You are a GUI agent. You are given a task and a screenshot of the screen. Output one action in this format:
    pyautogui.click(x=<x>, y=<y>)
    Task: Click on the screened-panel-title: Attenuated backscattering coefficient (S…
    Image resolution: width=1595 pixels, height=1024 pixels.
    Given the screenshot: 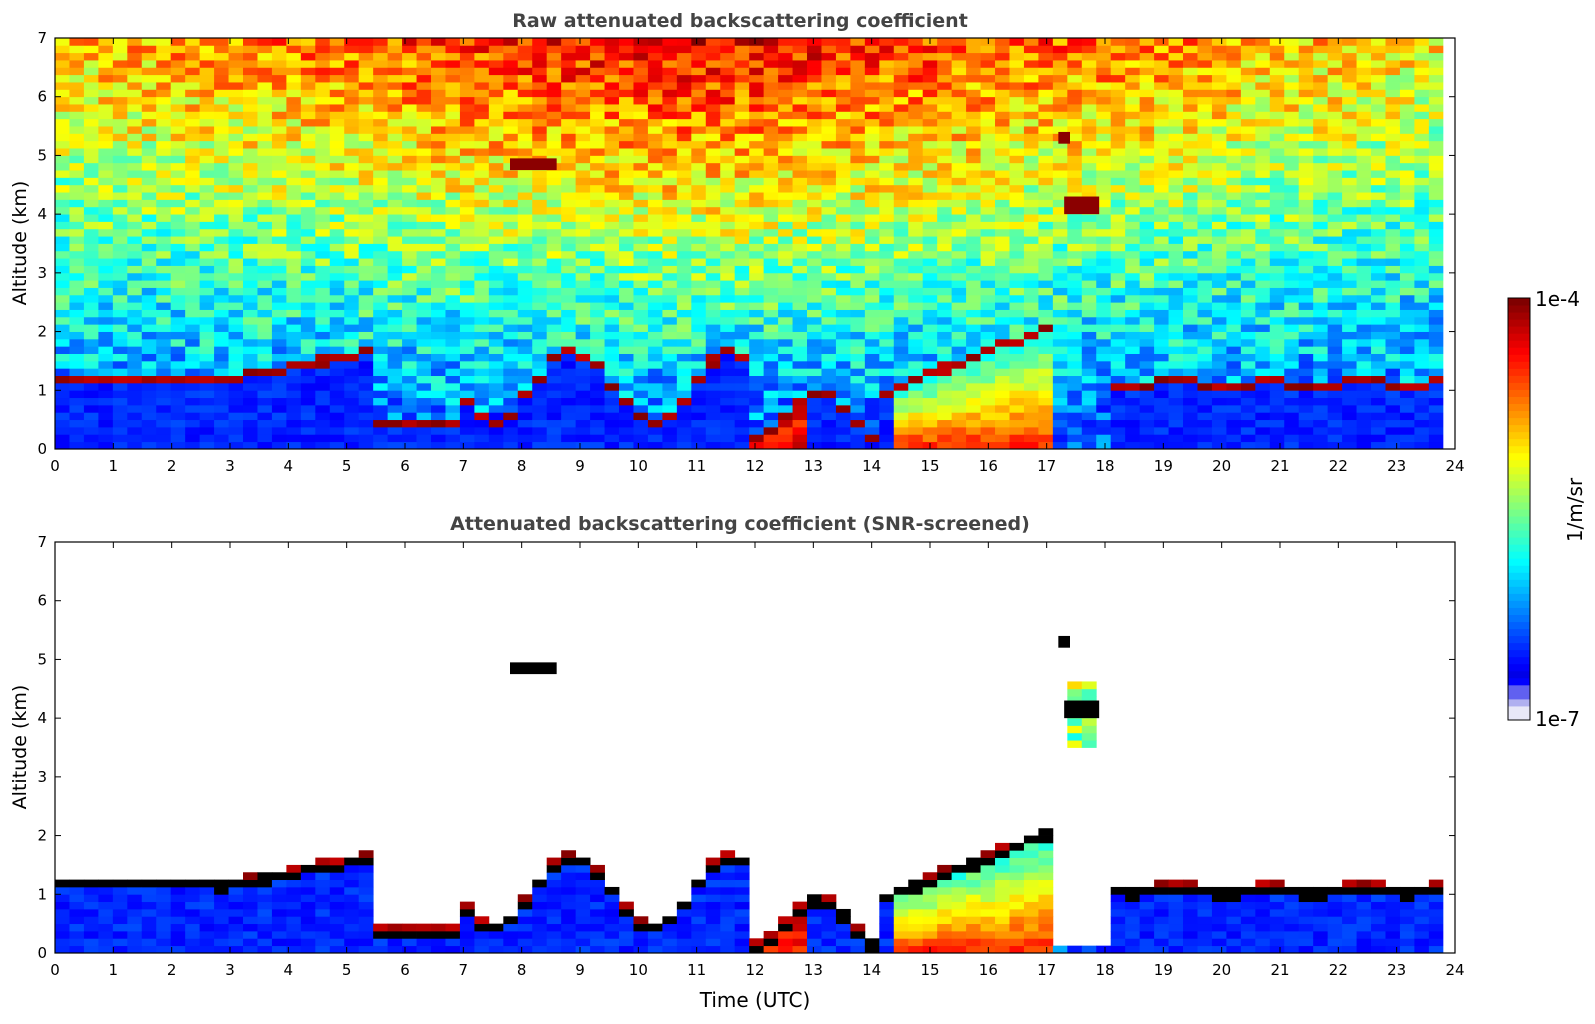 What is the action you would take?
    pyautogui.click(x=740, y=524)
    